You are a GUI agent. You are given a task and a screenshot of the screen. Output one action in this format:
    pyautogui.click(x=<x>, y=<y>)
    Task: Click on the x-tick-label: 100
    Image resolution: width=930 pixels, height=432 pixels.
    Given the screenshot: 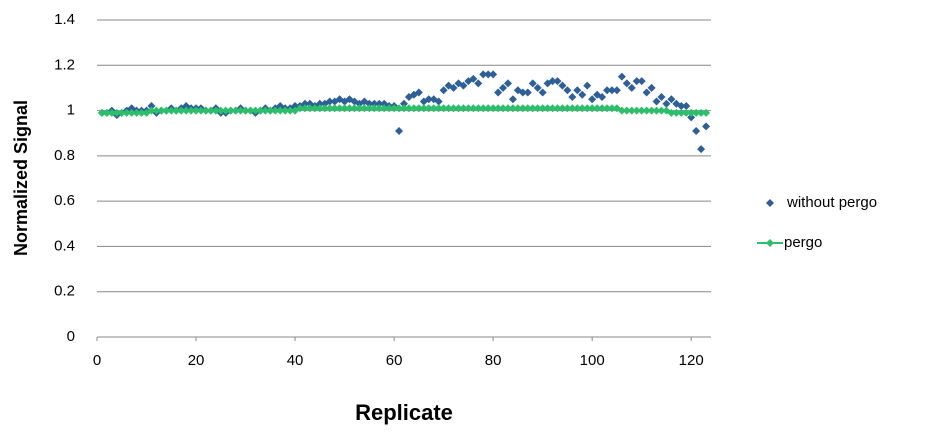 What is the action you would take?
    pyautogui.click(x=592, y=360)
    